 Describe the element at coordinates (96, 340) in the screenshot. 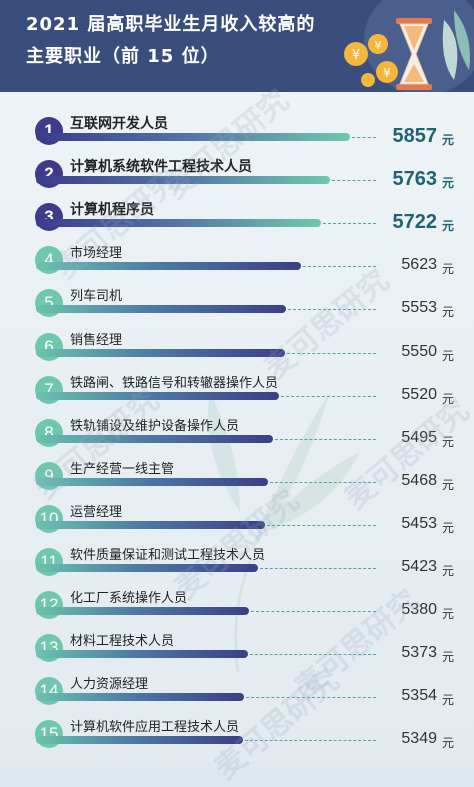

I see `occupation-label: 销售经理` at that location.